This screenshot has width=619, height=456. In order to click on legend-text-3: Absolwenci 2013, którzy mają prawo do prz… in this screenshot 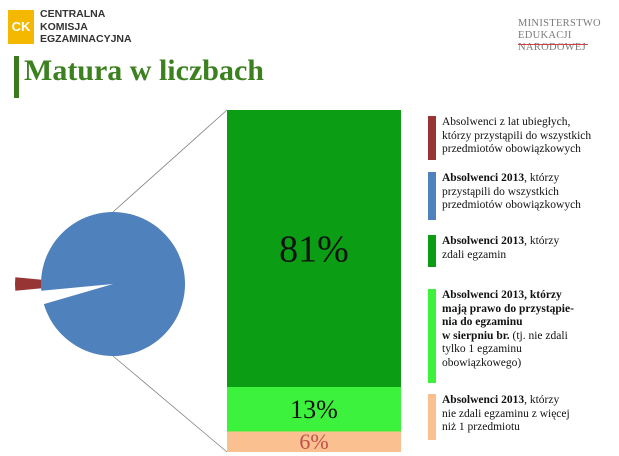, I will do `click(508, 329)`.